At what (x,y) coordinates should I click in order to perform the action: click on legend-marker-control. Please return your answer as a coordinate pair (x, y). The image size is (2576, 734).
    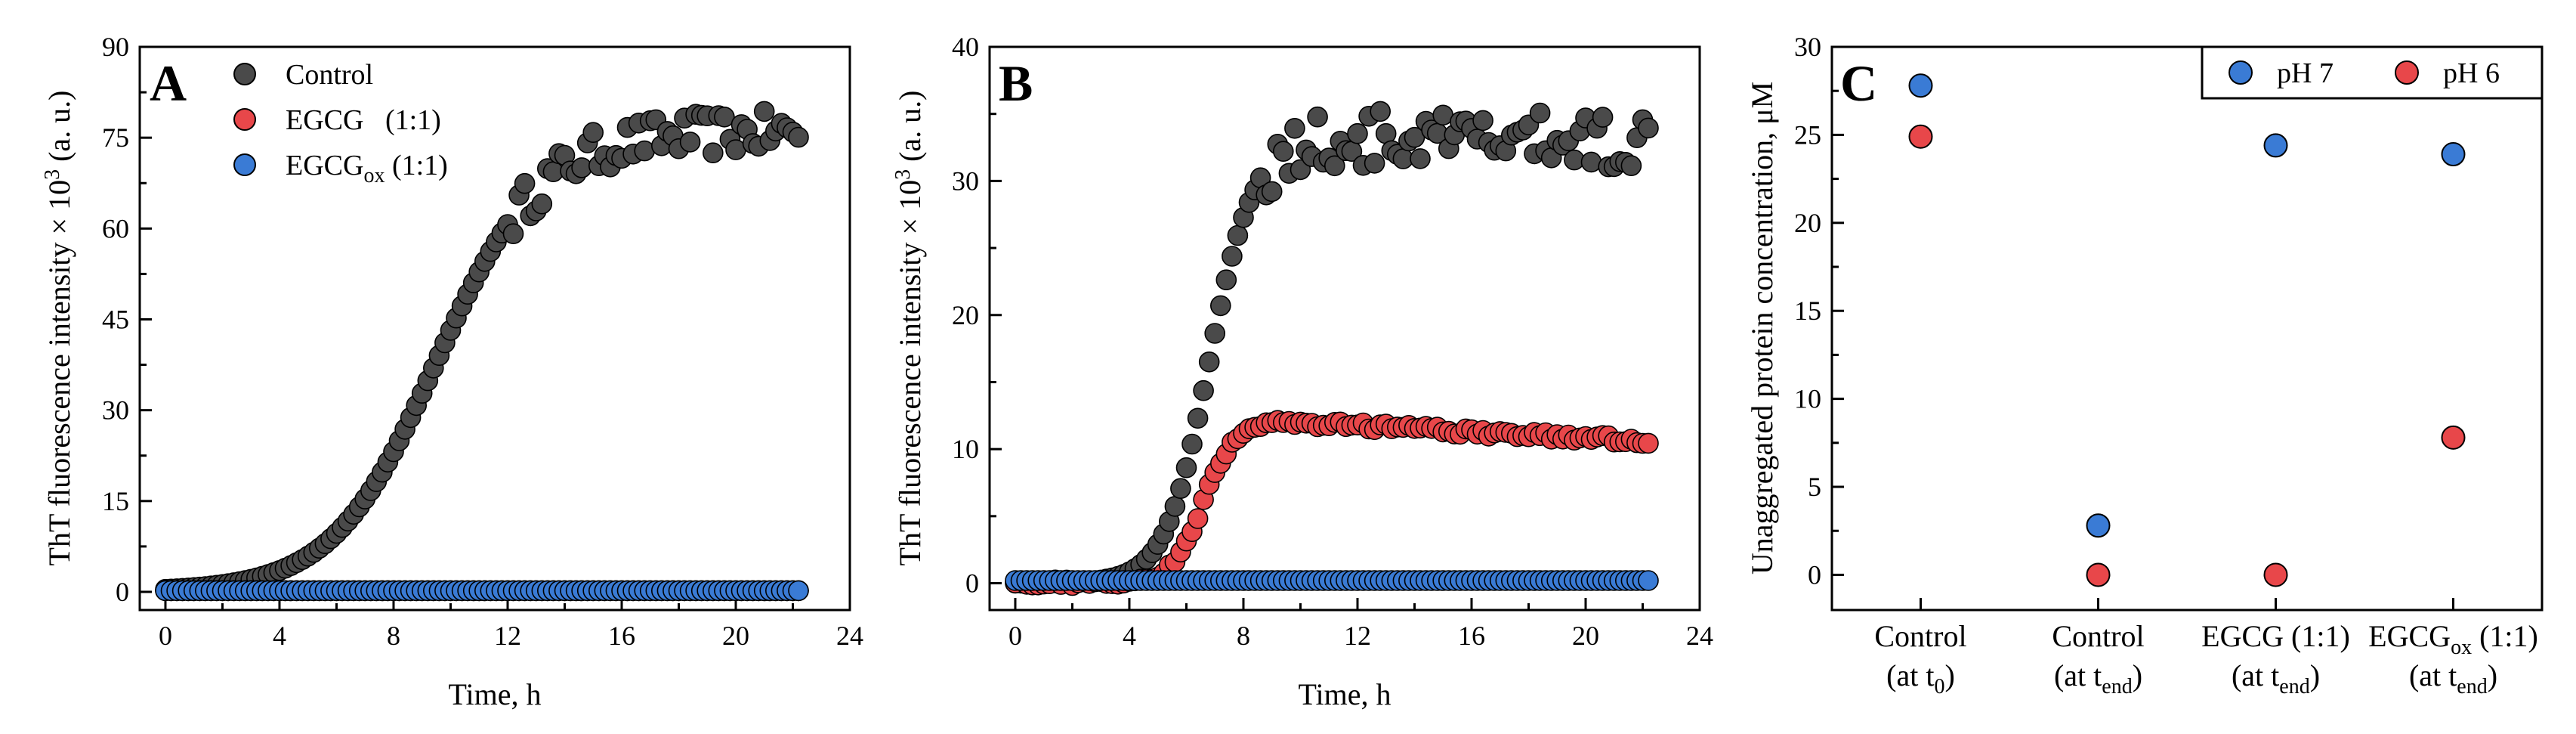
    Looking at the image, I should click on (244, 74).